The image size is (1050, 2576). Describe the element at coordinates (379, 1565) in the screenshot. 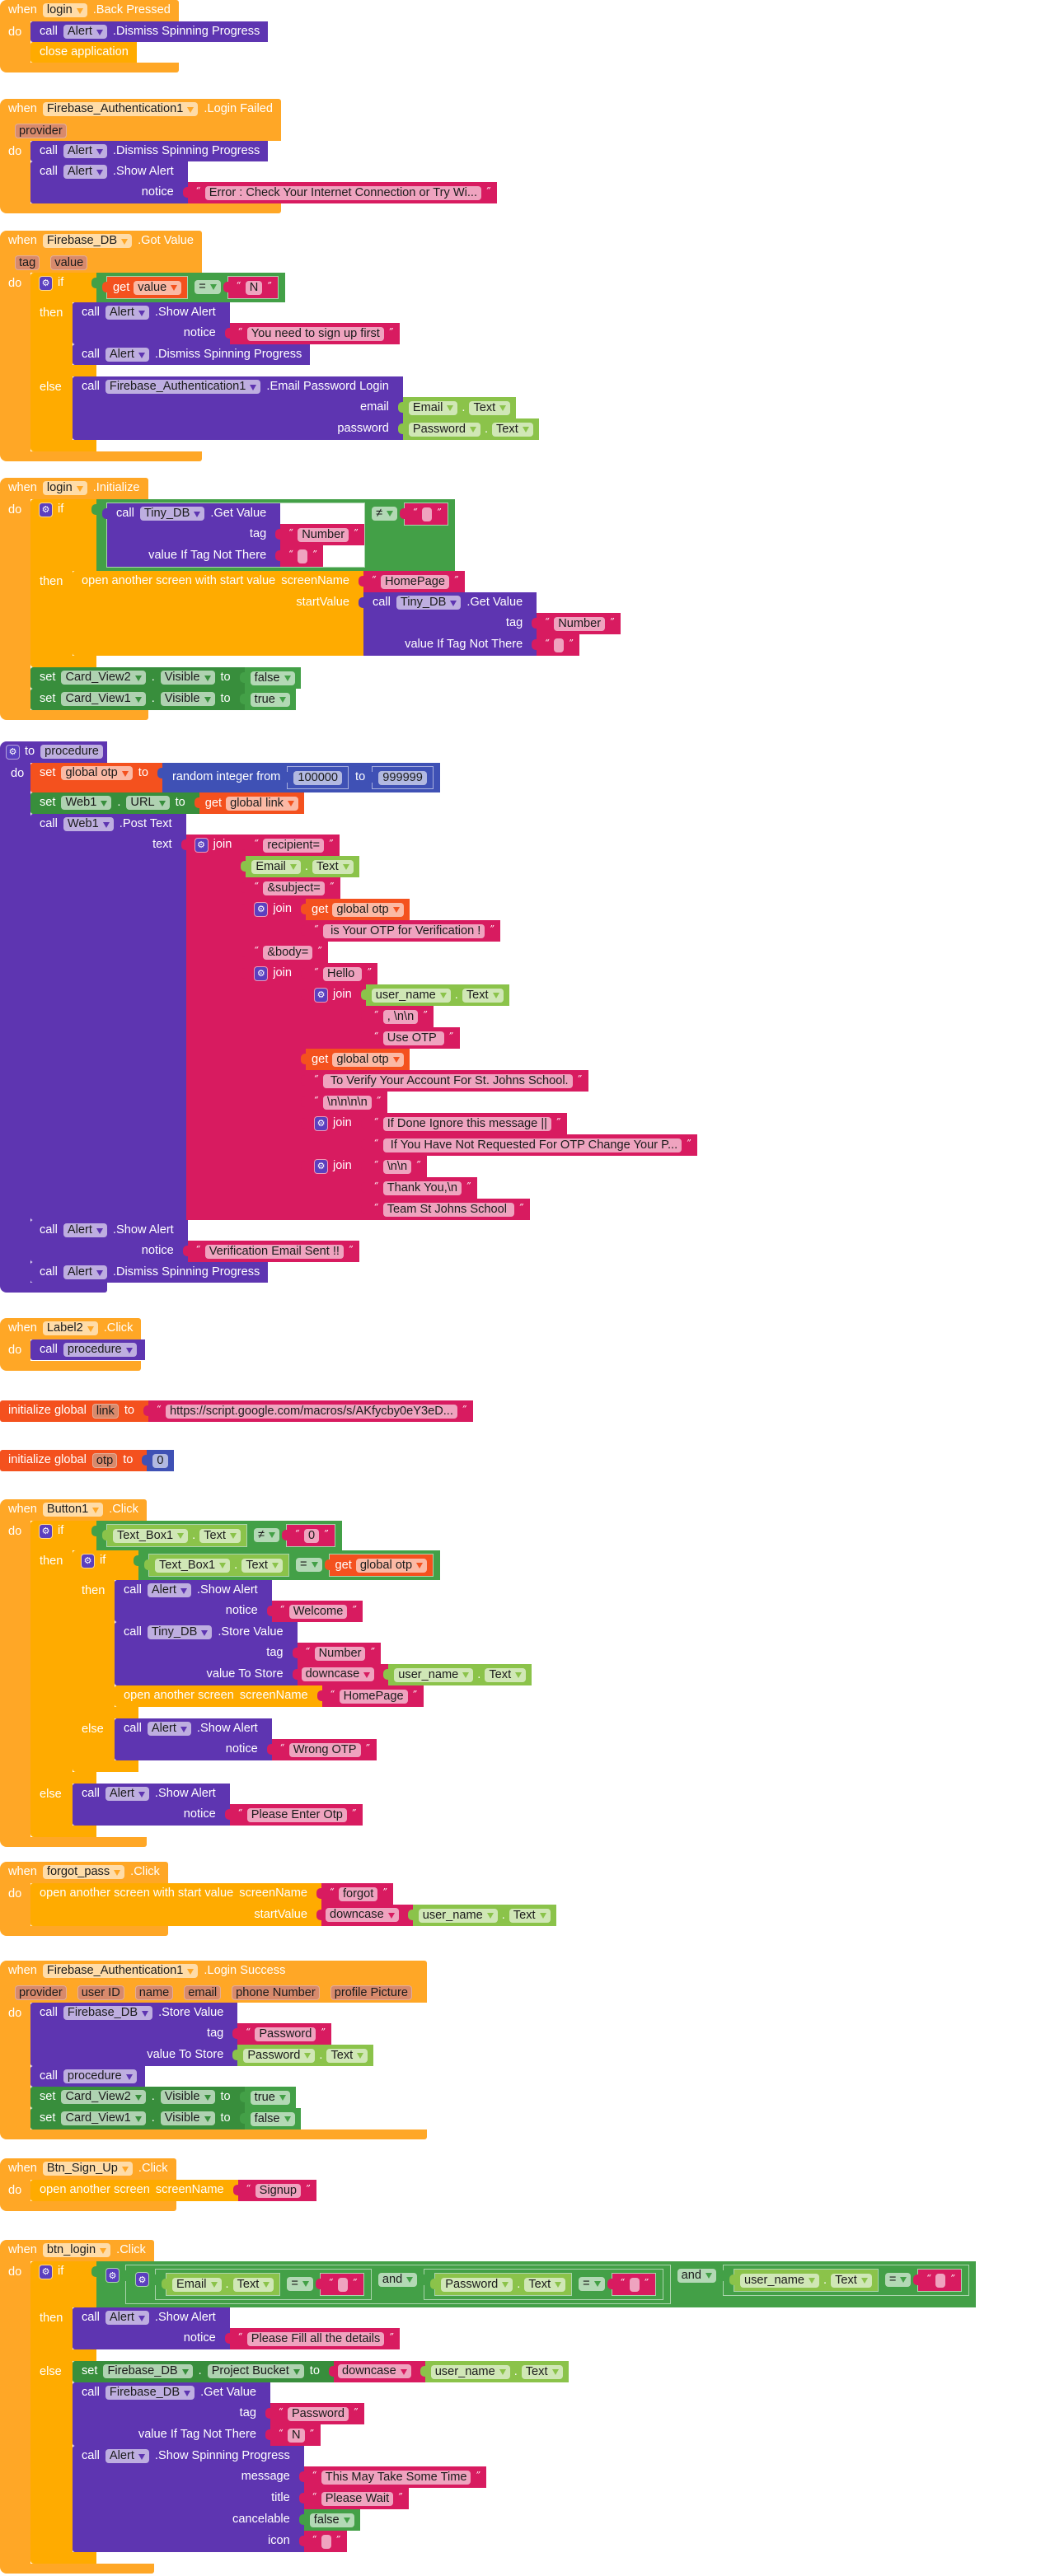

I see `get-variable-block: get global otp` at that location.